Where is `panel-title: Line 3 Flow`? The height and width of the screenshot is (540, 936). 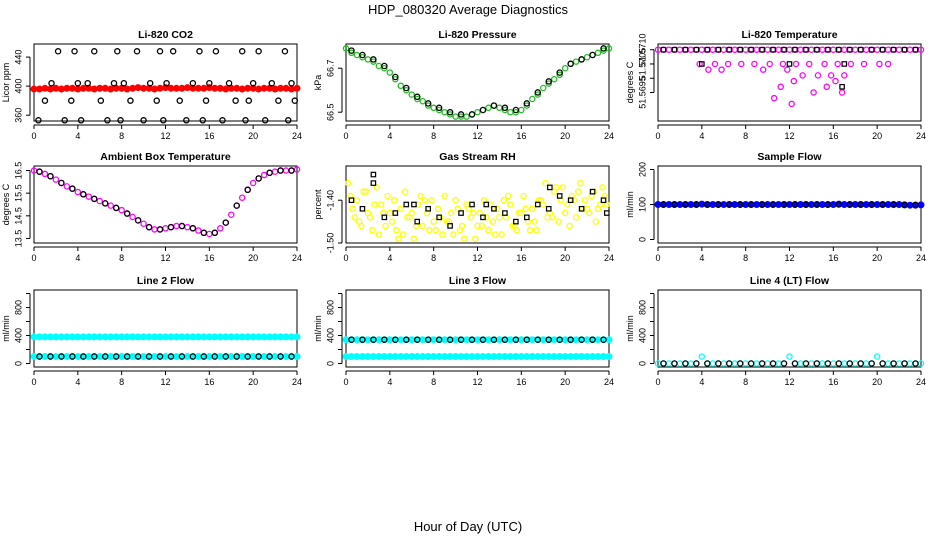
panel-title: Line 3 Flow is located at coordinates (478, 281).